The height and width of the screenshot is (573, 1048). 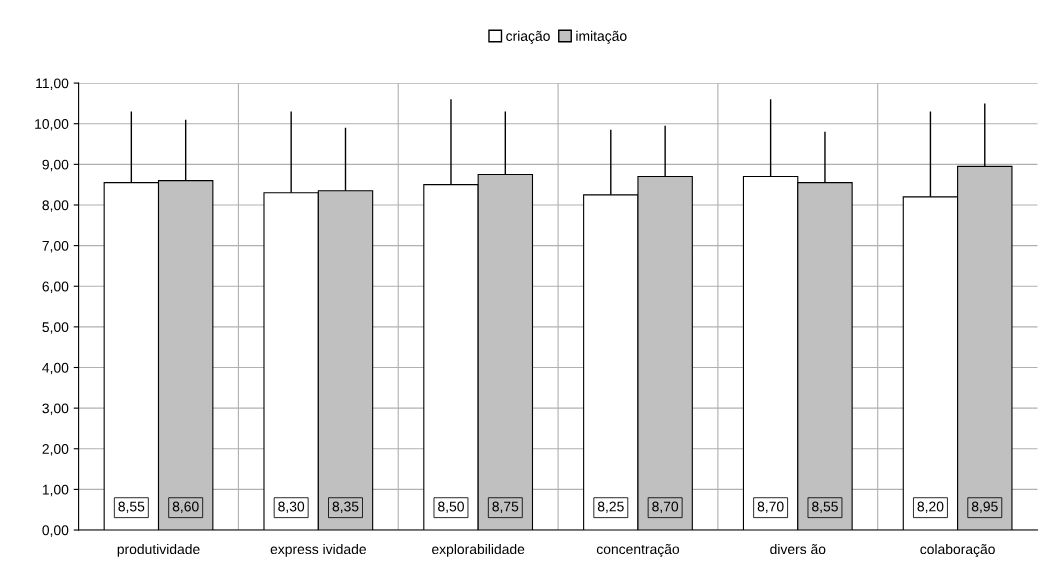 I want to click on y-tick-label: 9,00, so click(x=55, y=165).